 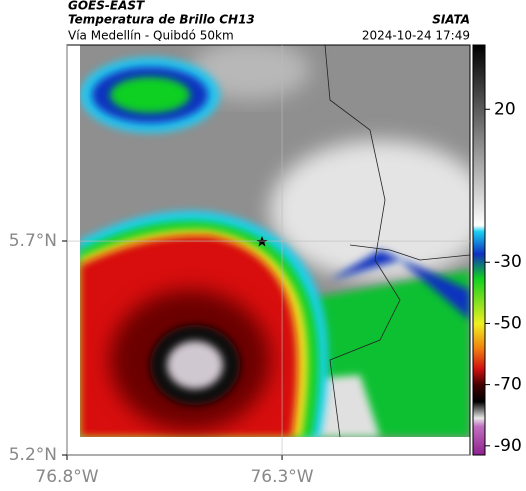 What do you see at coordinates (508, 385) in the screenshot?
I see `colorbar-tick-label: -70` at bounding box center [508, 385].